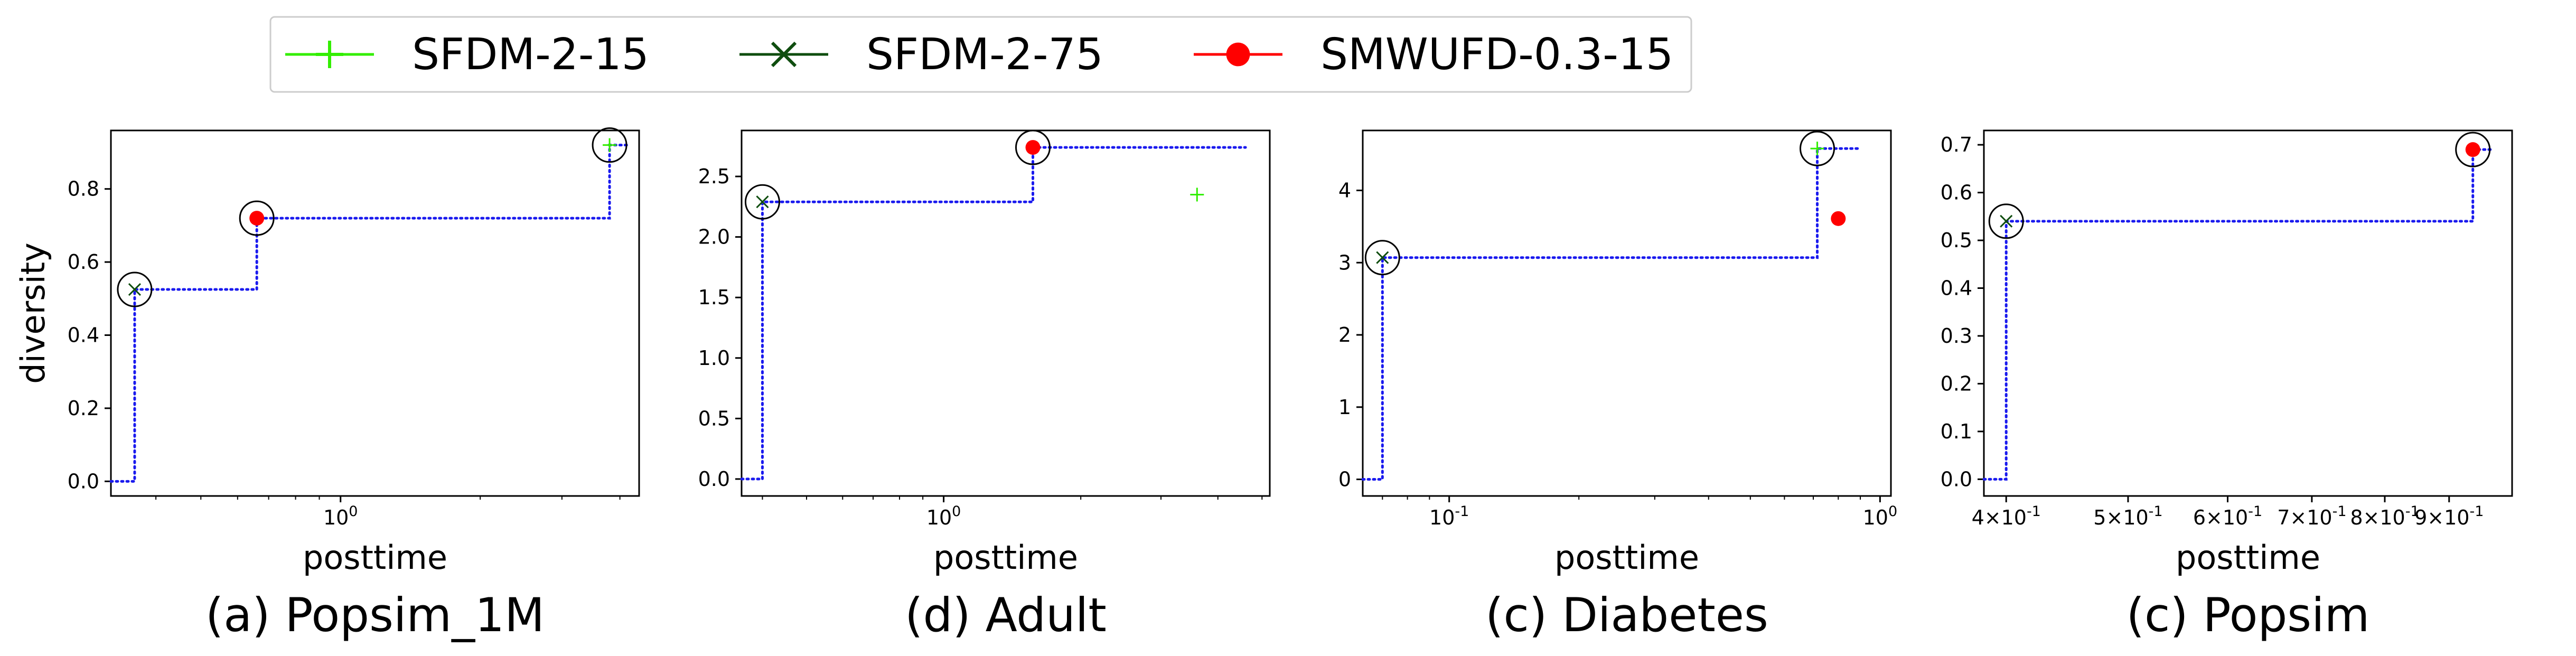 The image size is (2576, 656). I want to click on x-tick-label: 6×10⁻¹, so click(2227, 516).